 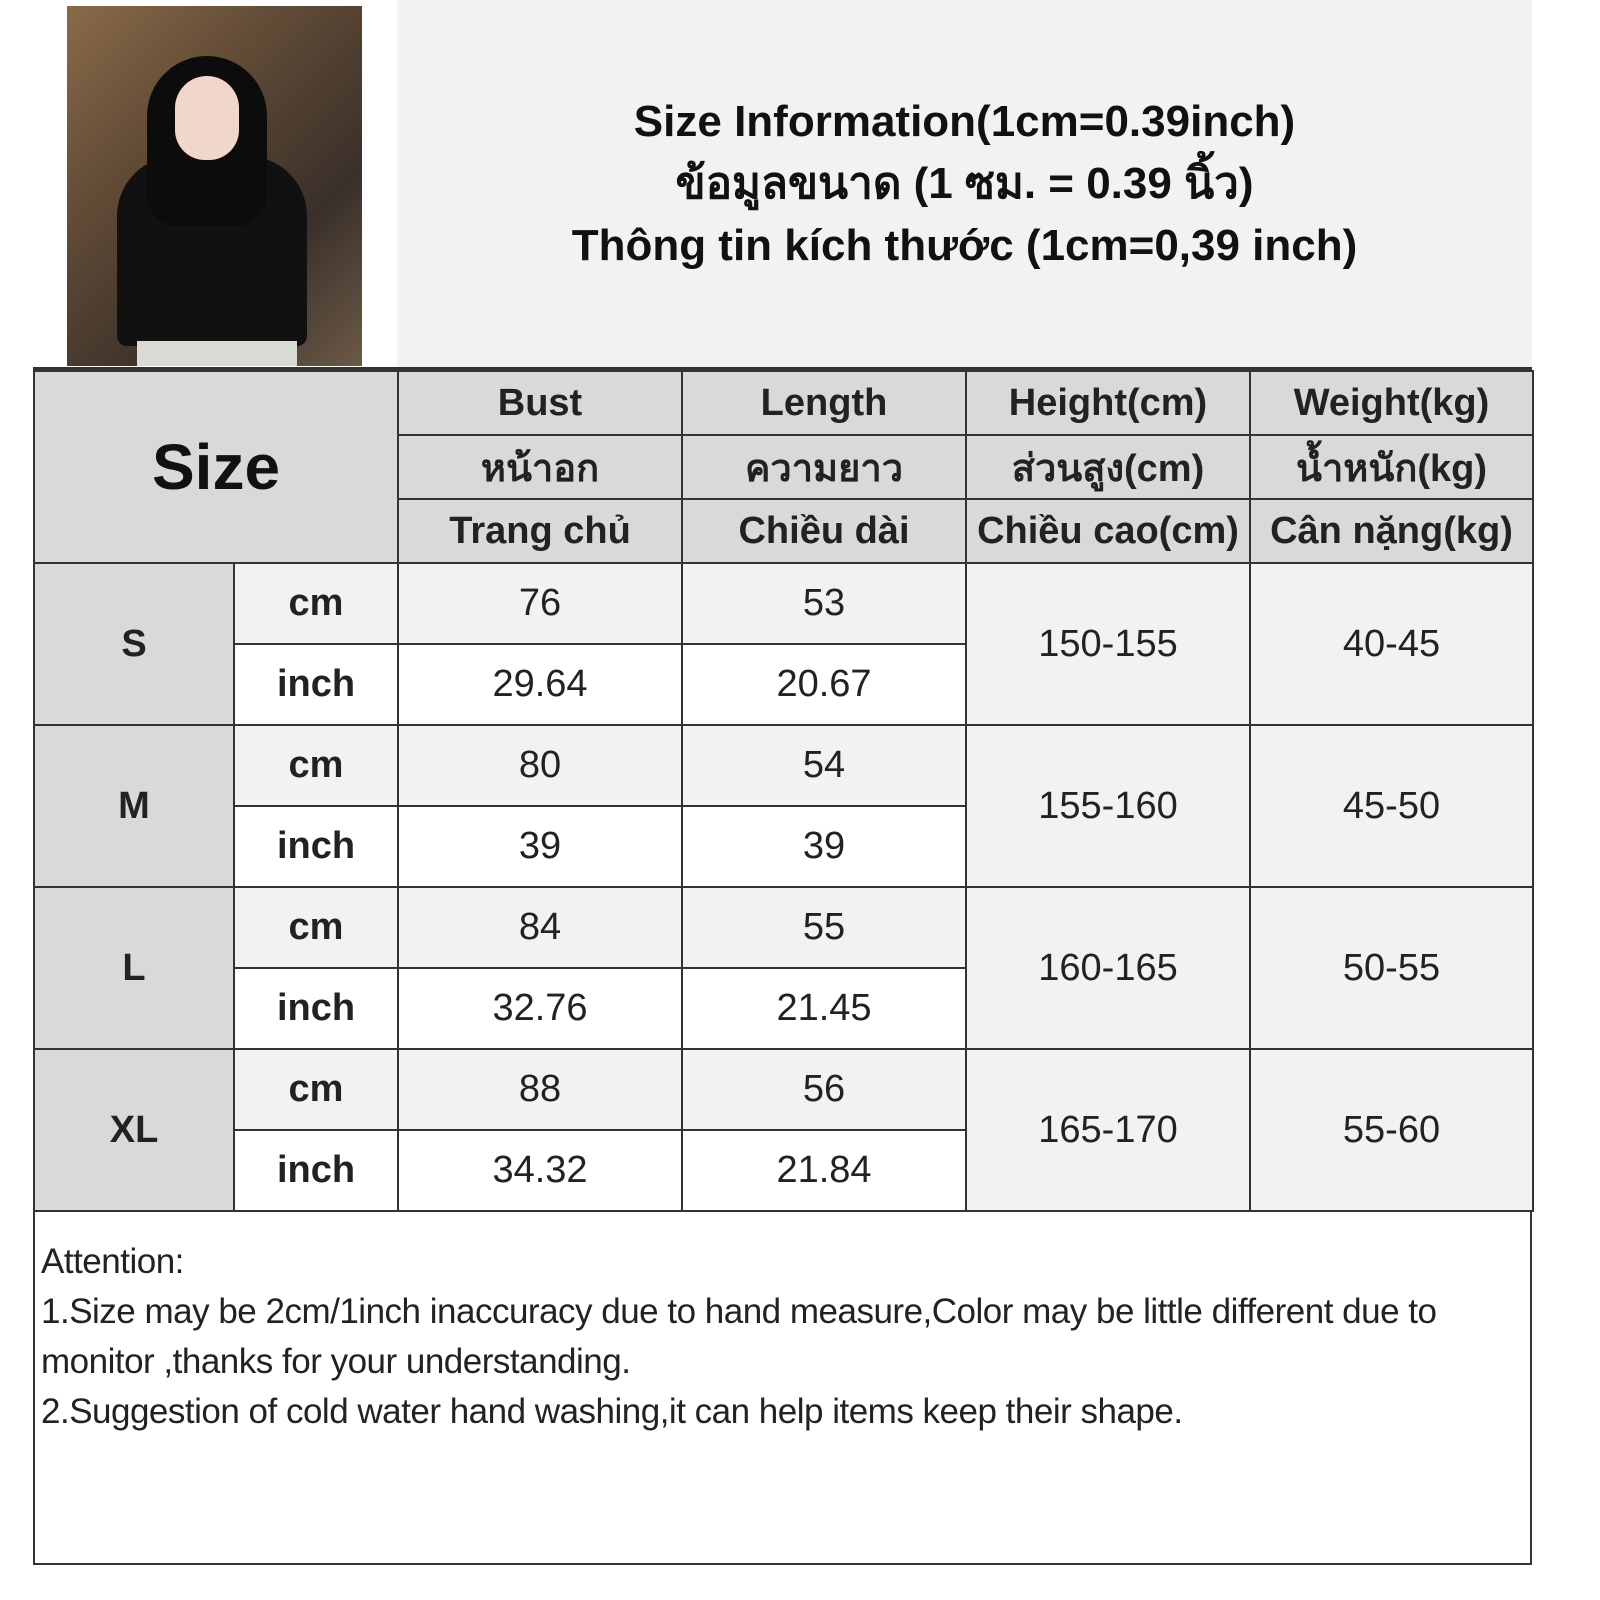 I want to click on product-photo, so click(x=214, y=186).